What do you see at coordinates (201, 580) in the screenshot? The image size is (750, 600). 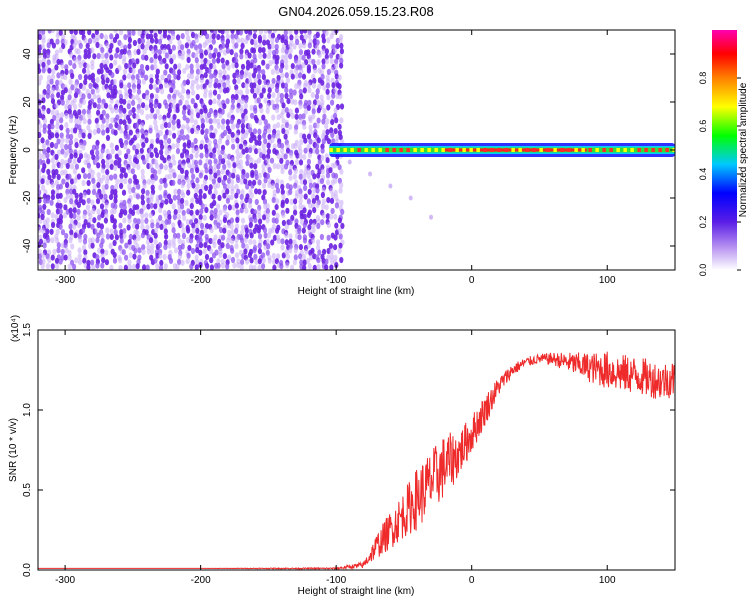 I see `x-tick-label: -200` at bounding box center [201, 580].